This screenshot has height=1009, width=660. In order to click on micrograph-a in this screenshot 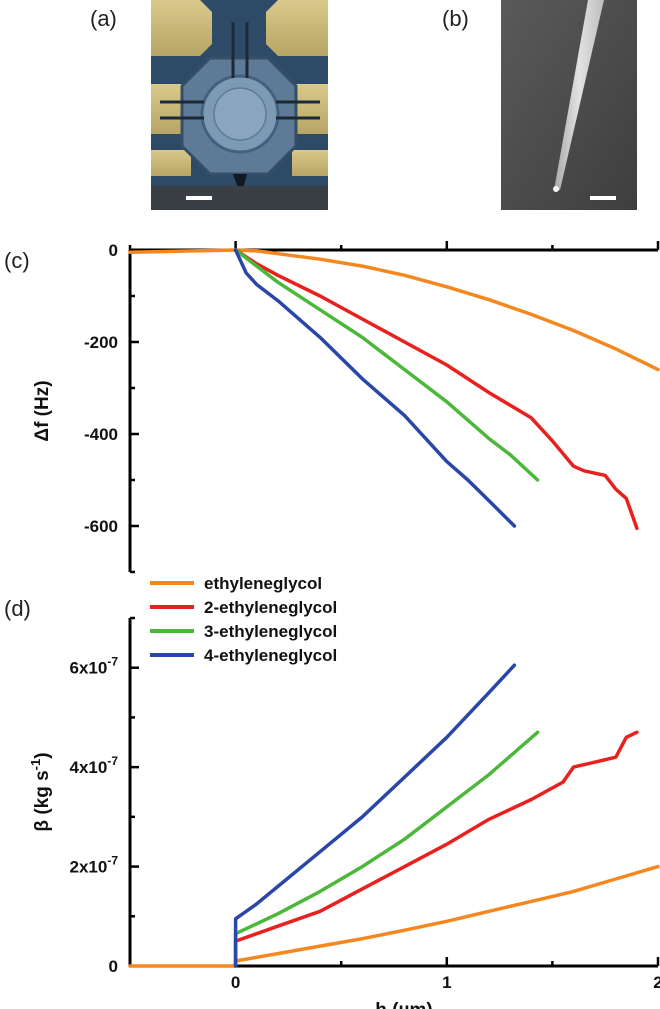, I will do `click(239, 105)`.